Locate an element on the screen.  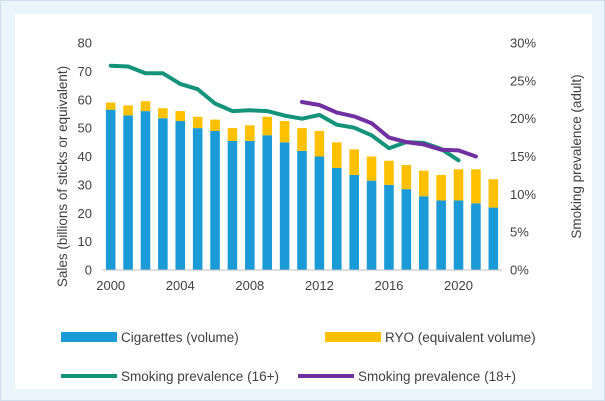
bar-ryo-2013 is located at coordinates (337, 155).